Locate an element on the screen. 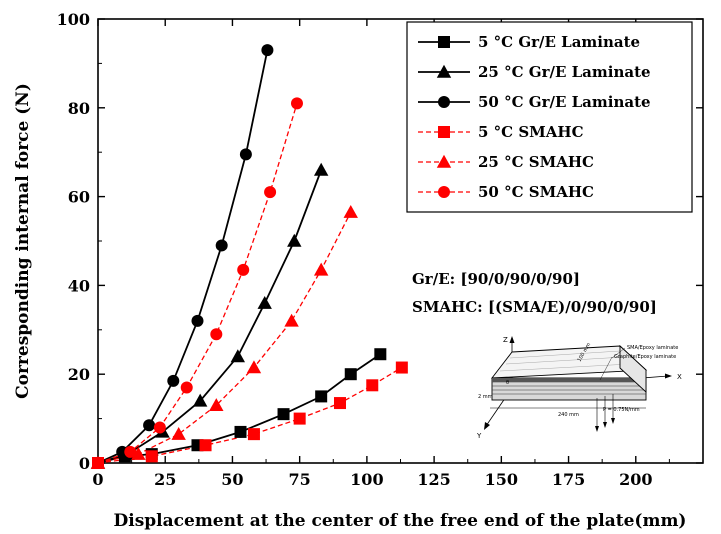 The width and height of the screenshot is (721, 534). y-tick-label: 40 is located at coordinates (79, 285).